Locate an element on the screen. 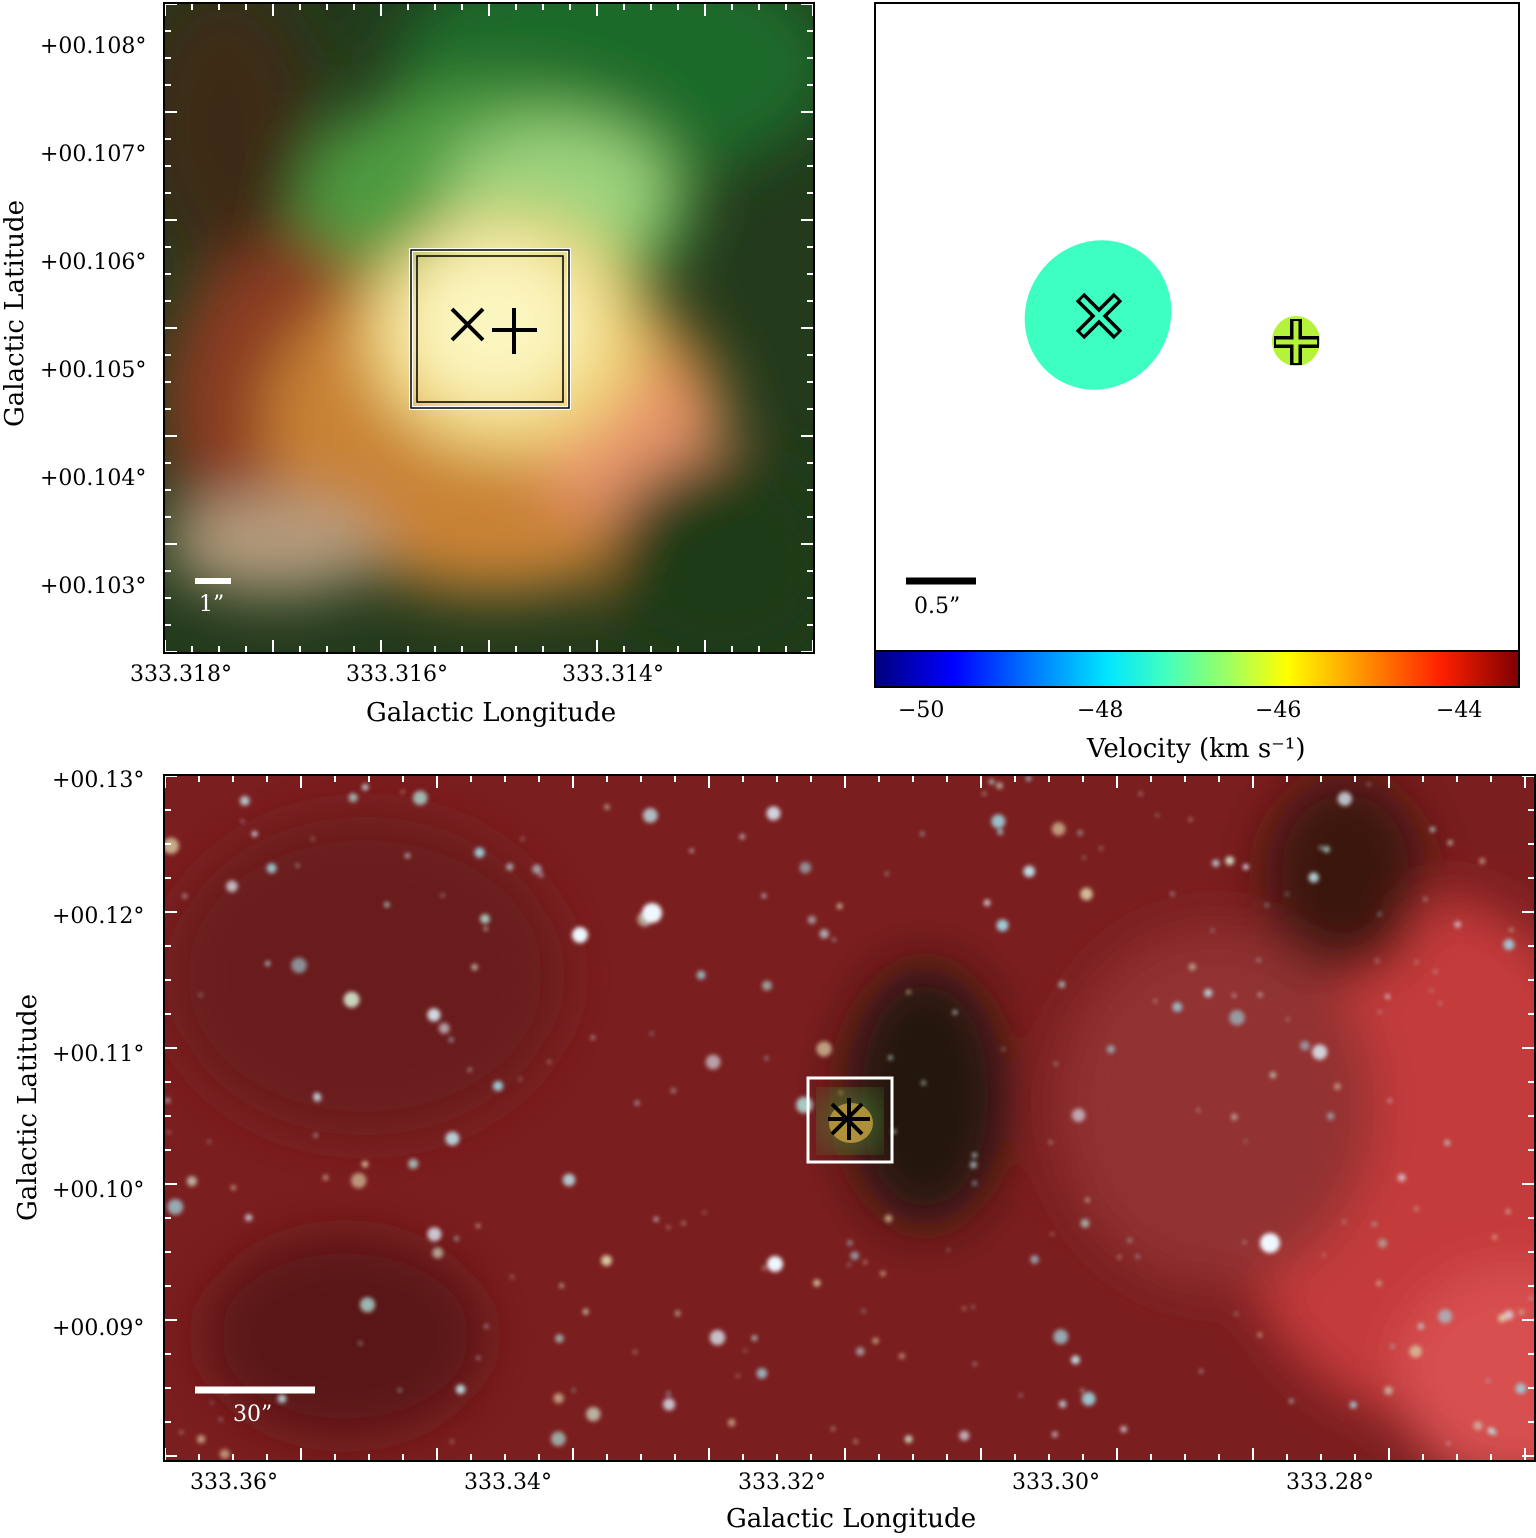 Image resolution: width=1536 pixels, height=1538 pixels. y-tick-label: +00.107° is located at coordinates (93, 154).